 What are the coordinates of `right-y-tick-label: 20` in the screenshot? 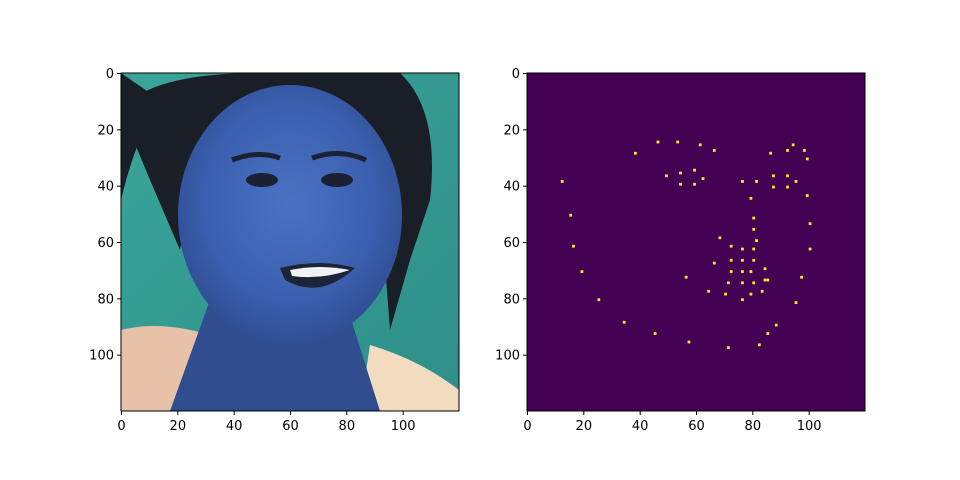 It's located at (511, 130).